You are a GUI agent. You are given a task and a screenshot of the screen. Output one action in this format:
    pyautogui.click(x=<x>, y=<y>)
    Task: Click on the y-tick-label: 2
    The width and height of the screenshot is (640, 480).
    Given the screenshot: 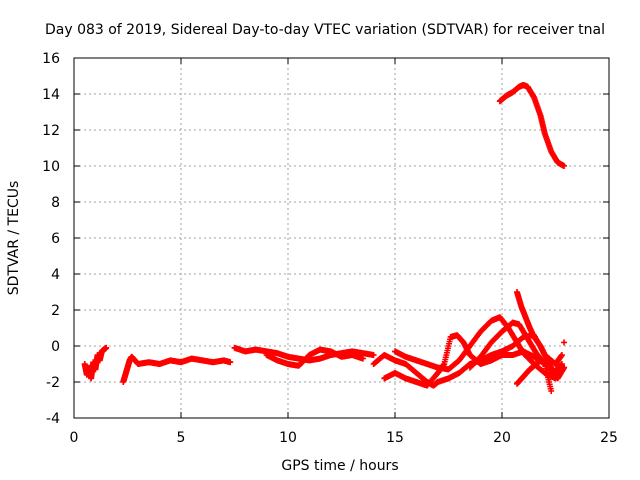 What is the action you would take?
    pyautogui.click(x=55, y=311)
    